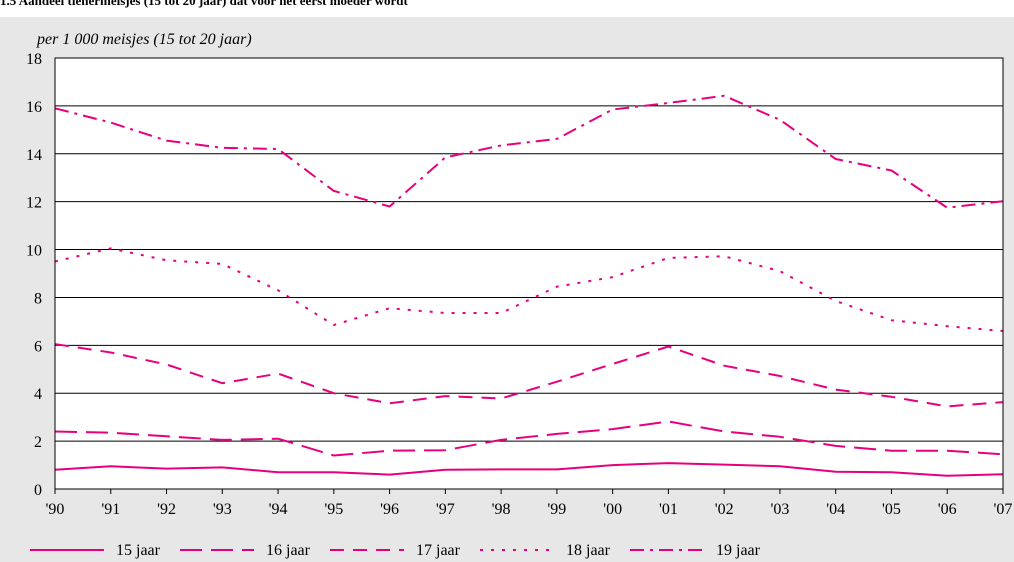  Describe the element at coordinates (738, 550) in the screenshot. I see `legend-label: 19 jaar` at that location.